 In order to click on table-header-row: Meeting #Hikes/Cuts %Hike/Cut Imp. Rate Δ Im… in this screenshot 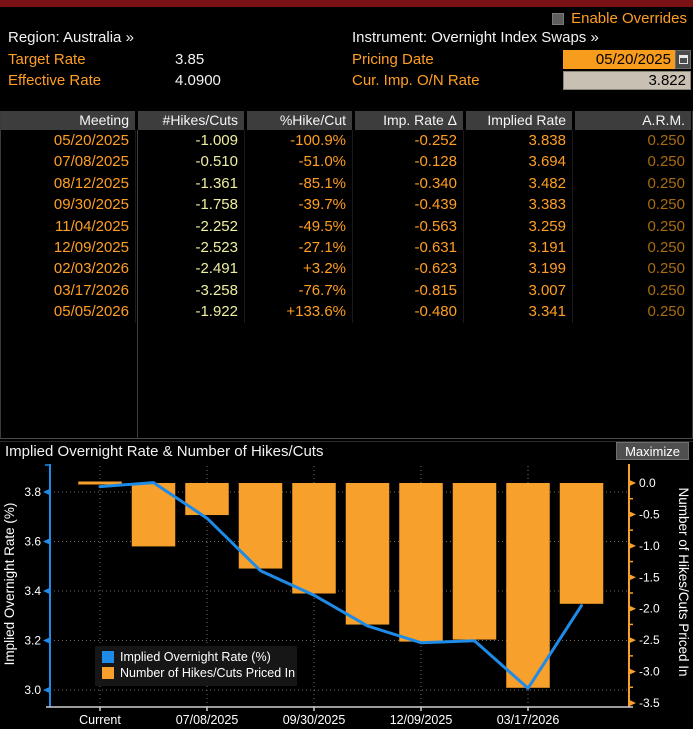, I will do `click(346, 120)`.